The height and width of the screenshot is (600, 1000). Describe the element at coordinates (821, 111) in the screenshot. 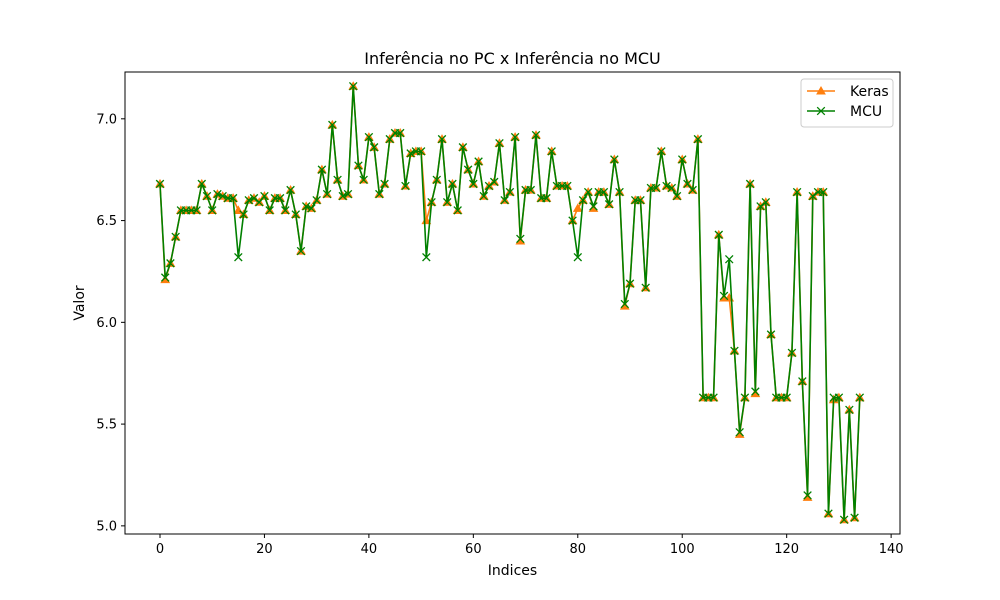

I see `legend-marker-mcu` at that location.